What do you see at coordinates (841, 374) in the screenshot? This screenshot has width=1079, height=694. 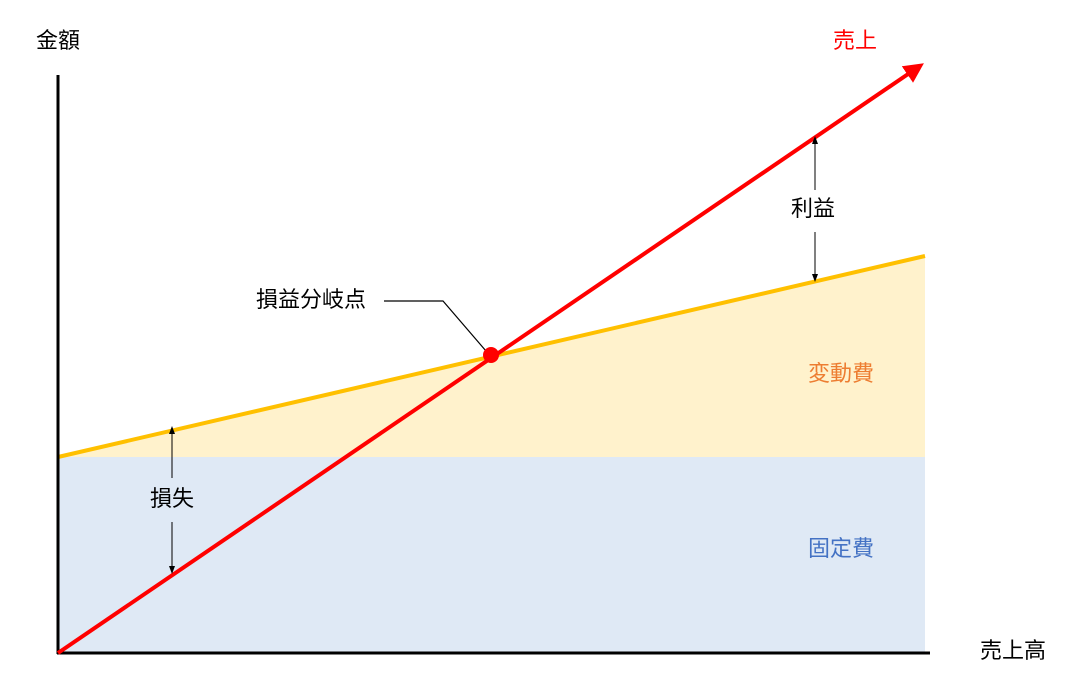 I see `variable-cost-label: 変動費` at bounding box center [841, 374].